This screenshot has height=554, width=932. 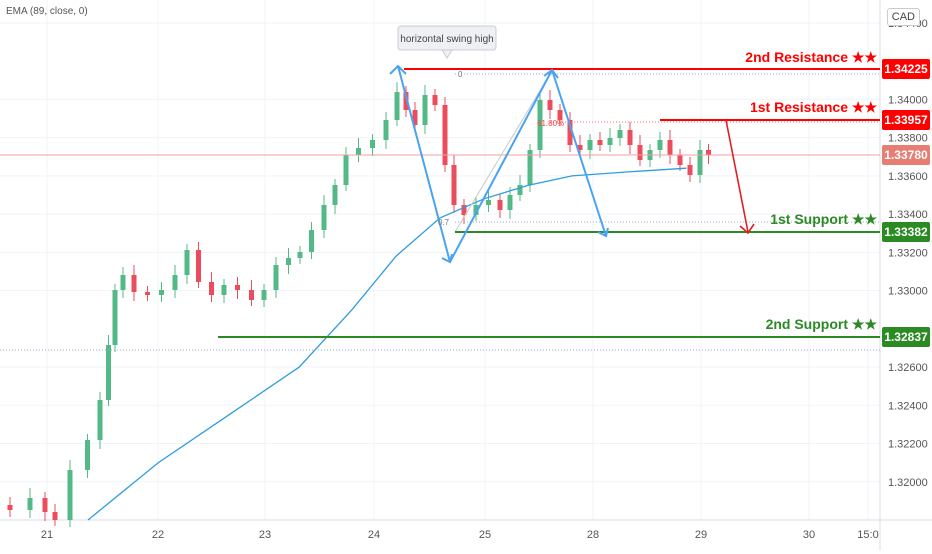 I want to click on fib-label: 0, so click(x=460, y=74).